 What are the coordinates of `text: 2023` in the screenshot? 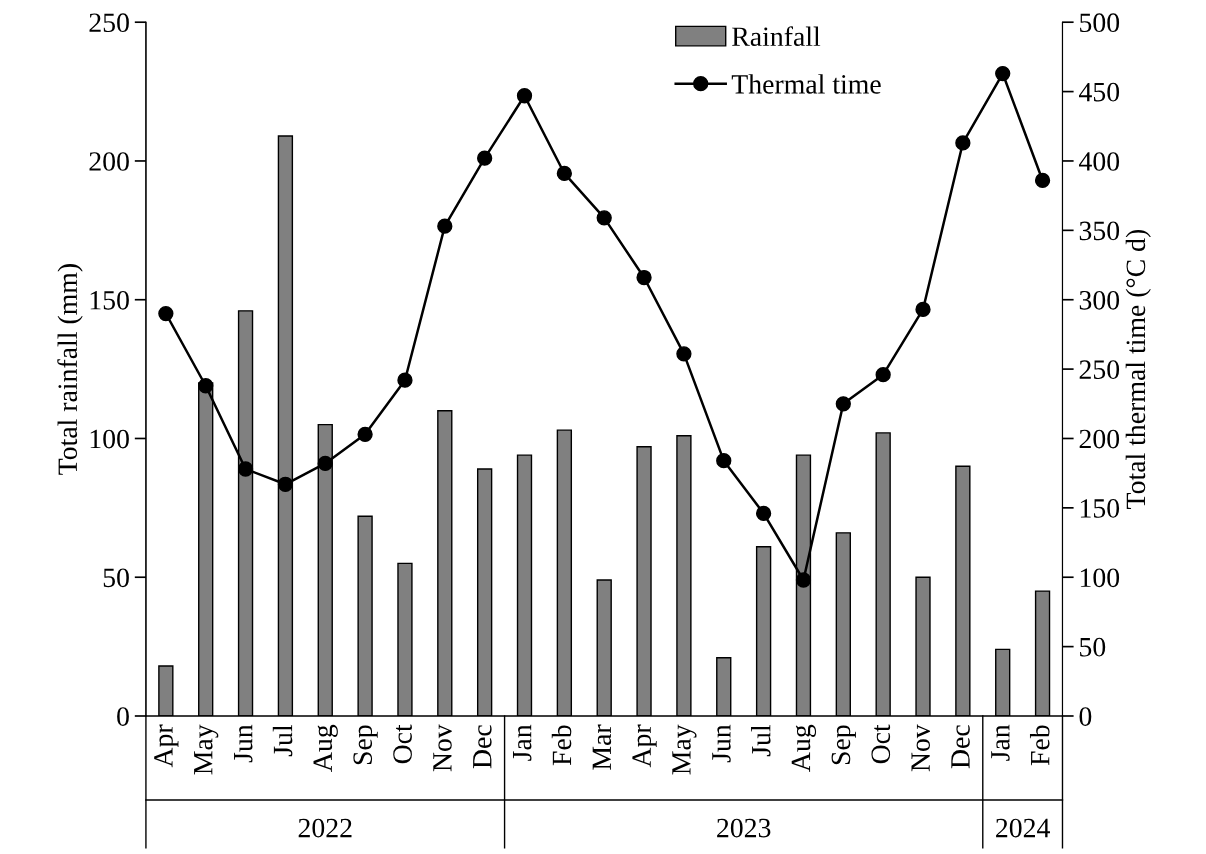 It's located at (744, 828).